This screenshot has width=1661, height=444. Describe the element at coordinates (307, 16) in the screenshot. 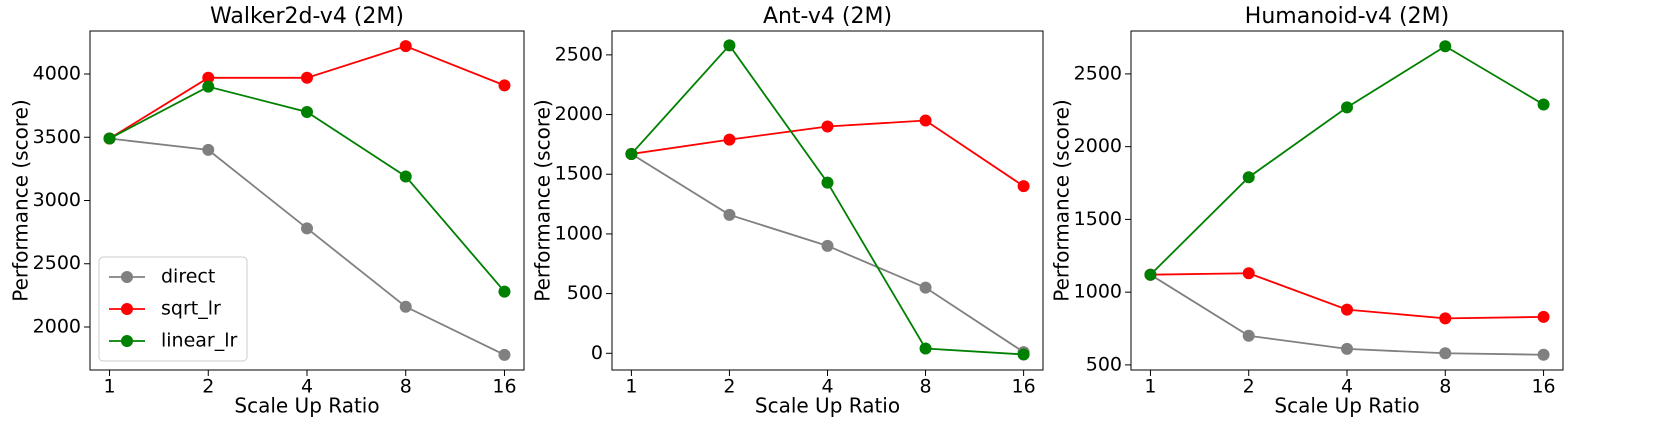

I see `chart-title: Walker2d-v4 (2M)` at that location.